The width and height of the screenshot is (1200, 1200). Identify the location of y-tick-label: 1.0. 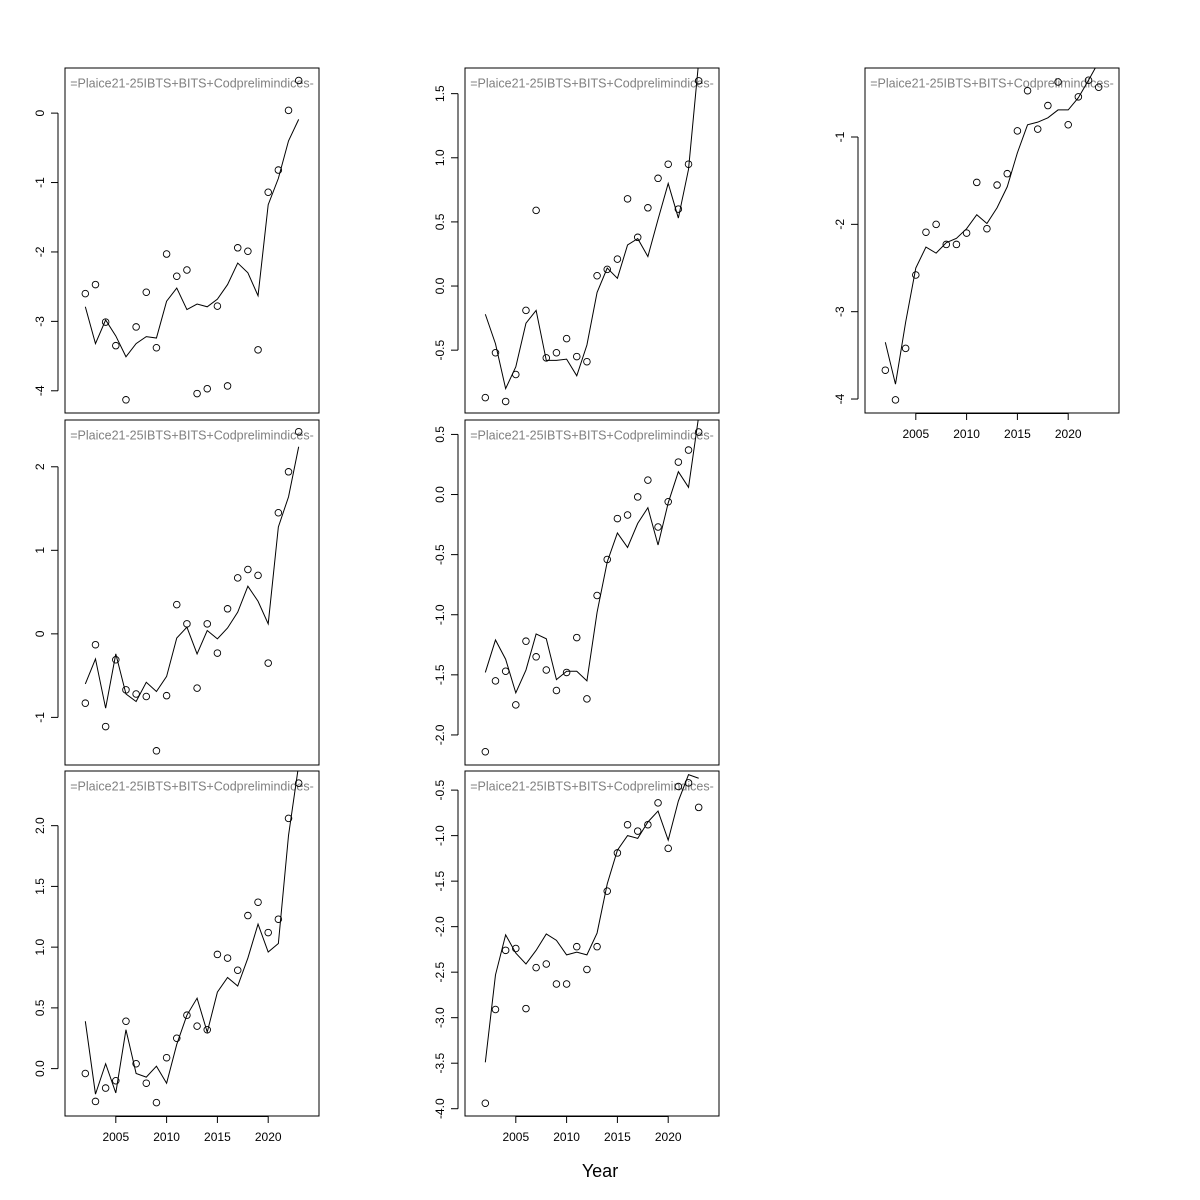
(440, 157).